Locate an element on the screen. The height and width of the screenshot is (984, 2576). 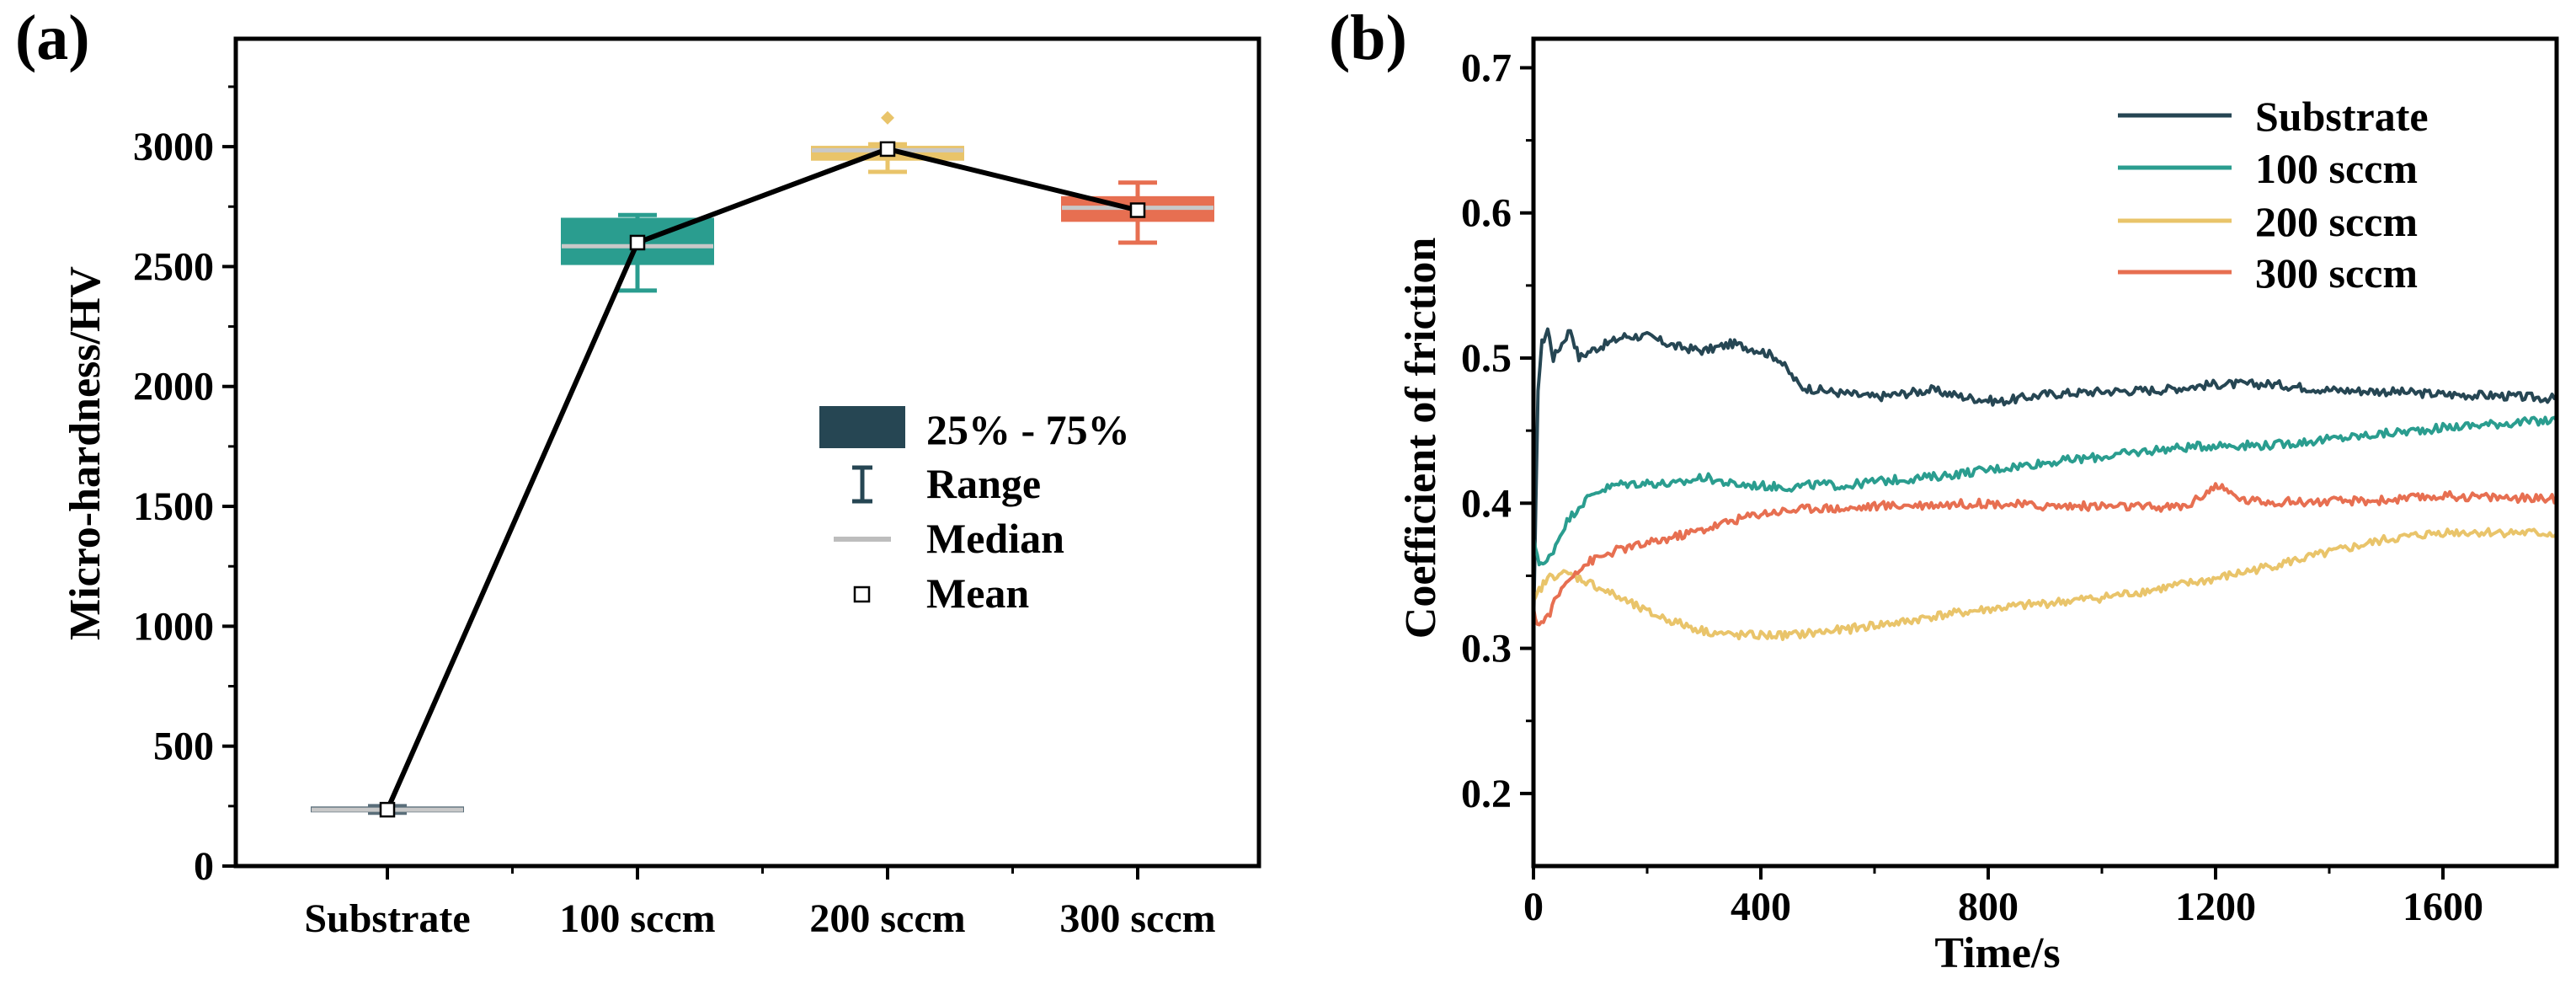
panel-b-legend: Substrate 100 sccm 200 sccm 300 sccm is located at coordinates (2273, 195).